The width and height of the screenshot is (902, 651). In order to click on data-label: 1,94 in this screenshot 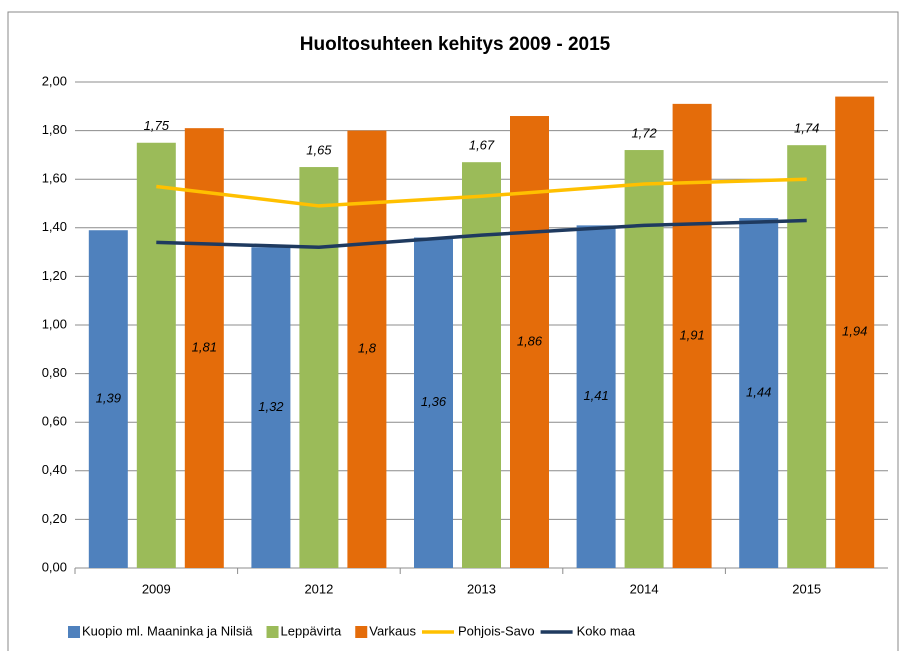, I will do `click(854, 331)`.